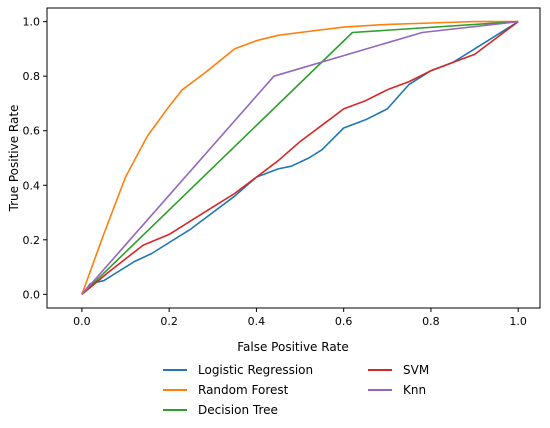 The width and height of the screenshot is (550, 428). What do you see at coordinates (82, 321) in the screenshot?
I see `x-tick-label: 0.0` at bounding box center [82, 321].